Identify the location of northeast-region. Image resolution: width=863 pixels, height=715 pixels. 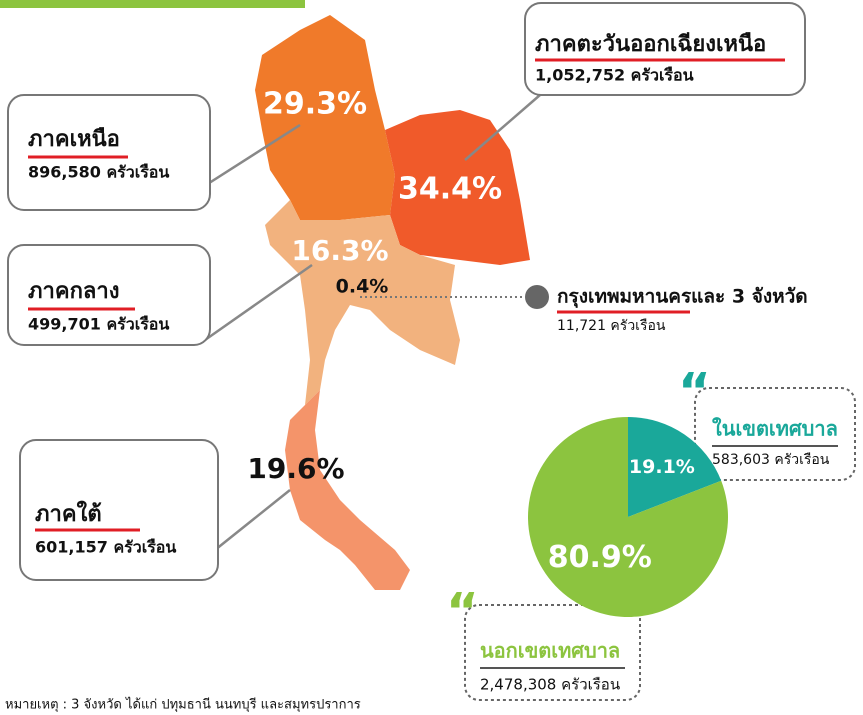
(457, 187).